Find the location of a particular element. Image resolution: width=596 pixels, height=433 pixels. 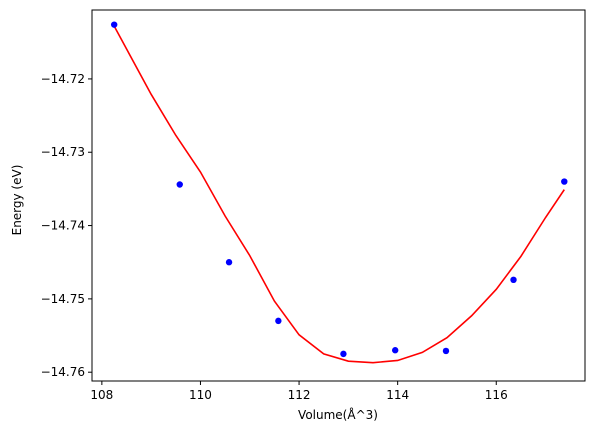

x-axis-label: Volume(Å^3) is located at coordinates (338, 414).